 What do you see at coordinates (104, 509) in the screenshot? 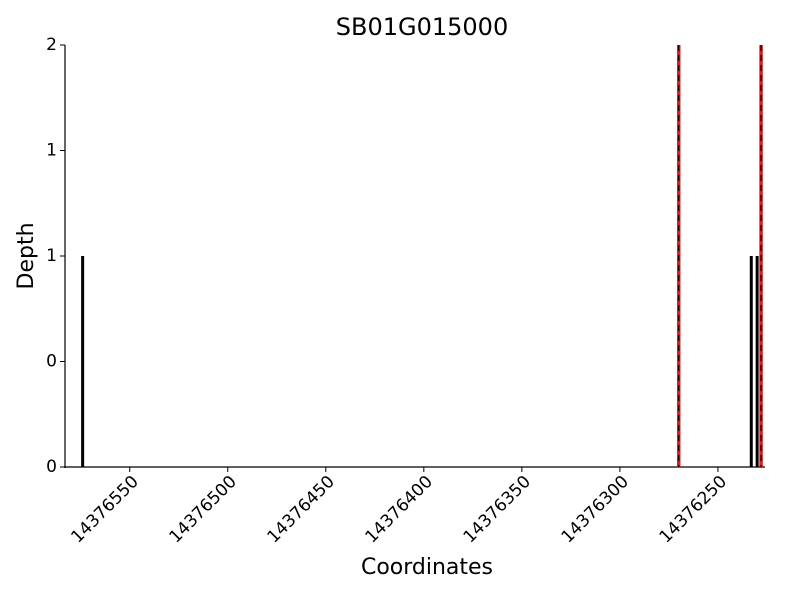
I see `x-tick-label: 14376550` at bounding box center [104, 509].